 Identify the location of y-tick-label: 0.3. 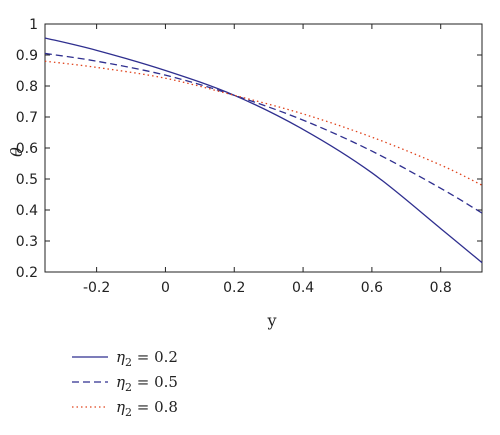
(27, 242).